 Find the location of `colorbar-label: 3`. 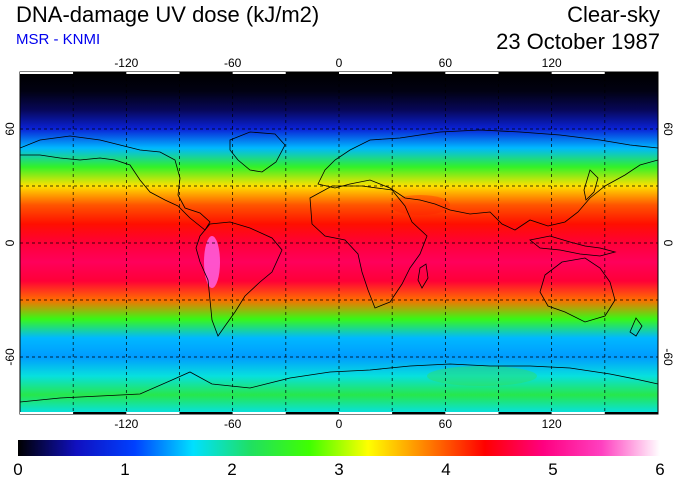

colorbar-label: 3 is located at coordinates (338, 469).